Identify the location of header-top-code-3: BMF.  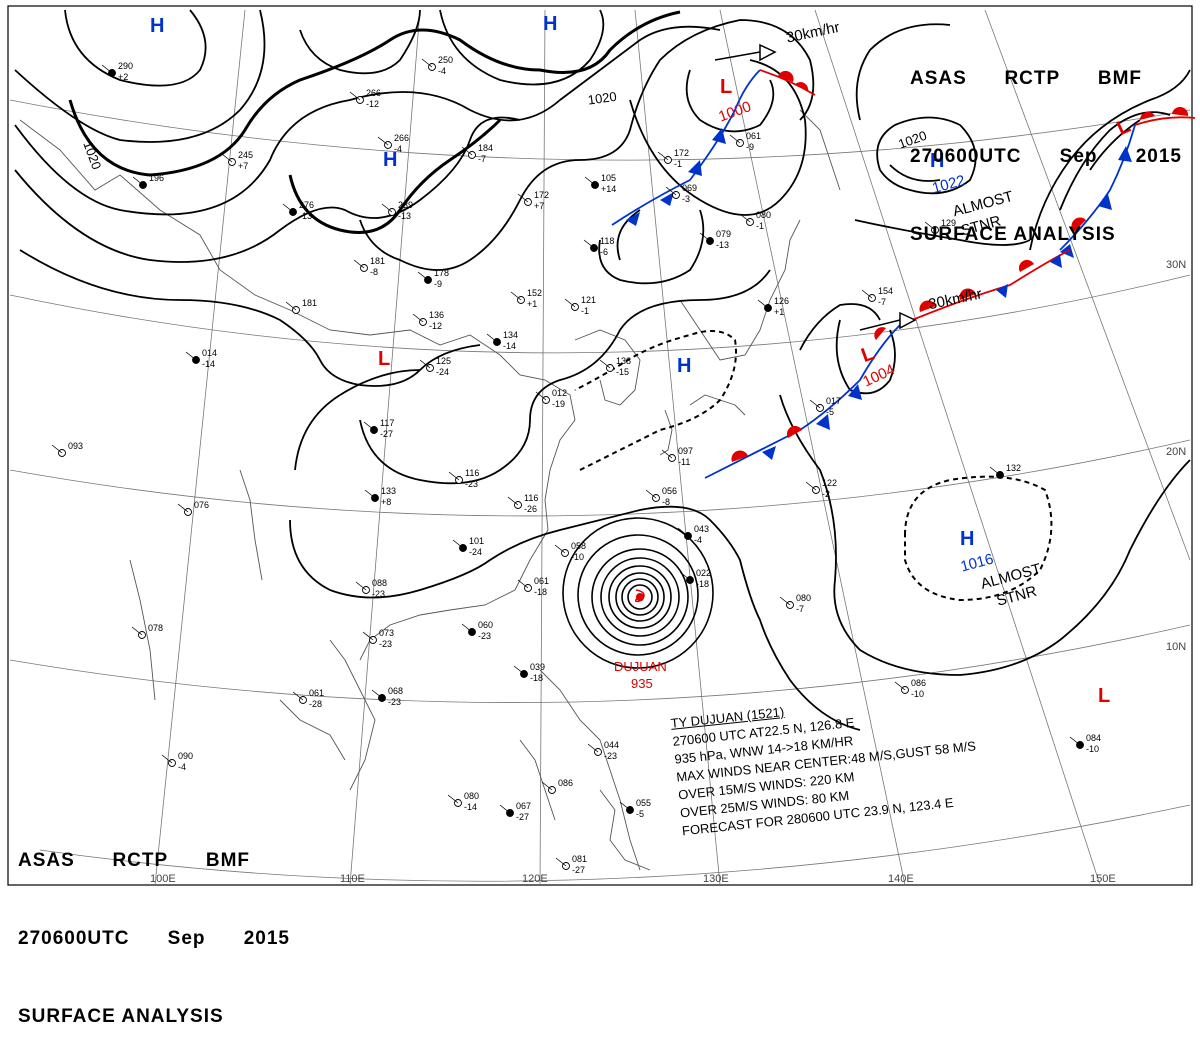
(1119, 78).